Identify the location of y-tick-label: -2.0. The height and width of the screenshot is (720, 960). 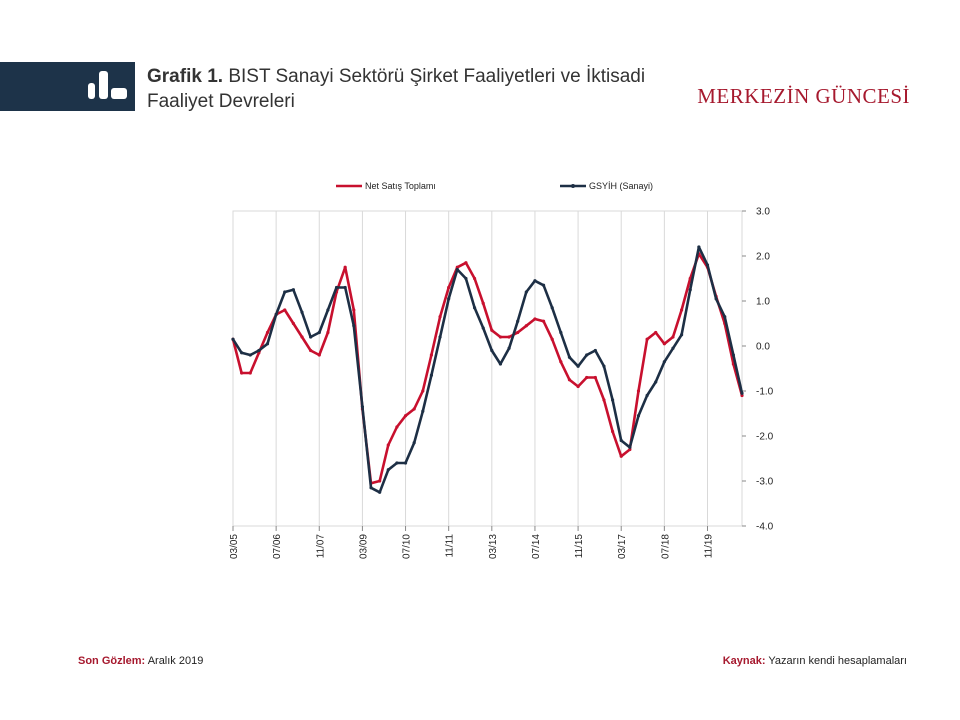
(765, 437).